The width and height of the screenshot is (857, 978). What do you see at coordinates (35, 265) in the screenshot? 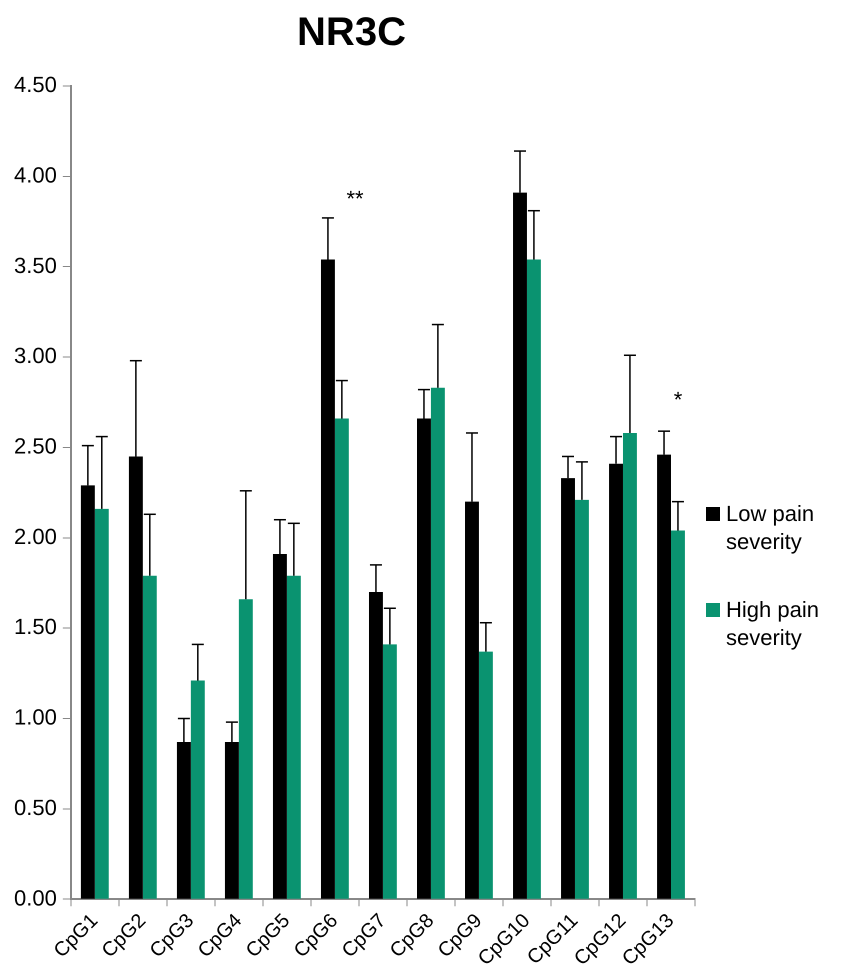
I see `y-tick-label: 3.50` at bounding box center [35, 265].